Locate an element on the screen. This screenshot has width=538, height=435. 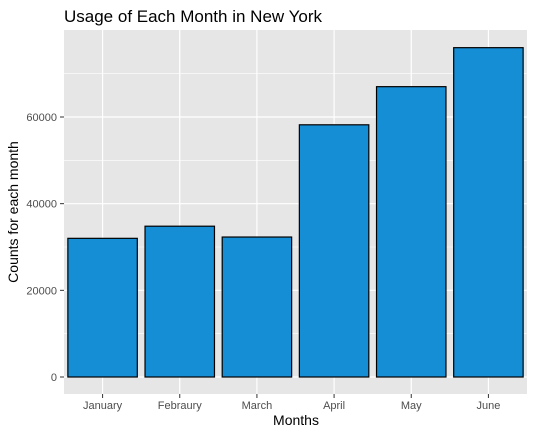
bar-may is located at coordinates (411, 232).